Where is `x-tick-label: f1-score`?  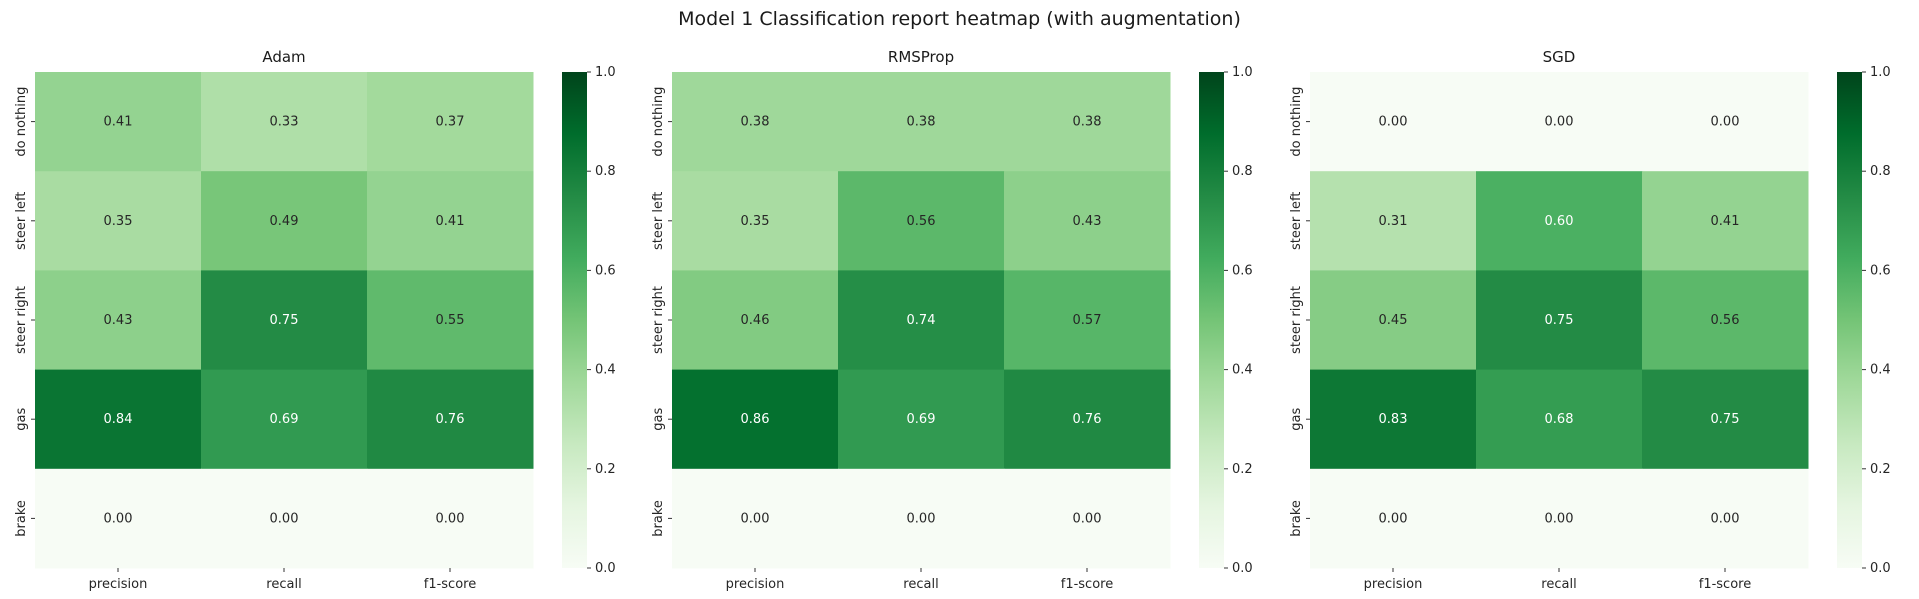 x-tick-label: f1-score is located at coordinates (450, 584).